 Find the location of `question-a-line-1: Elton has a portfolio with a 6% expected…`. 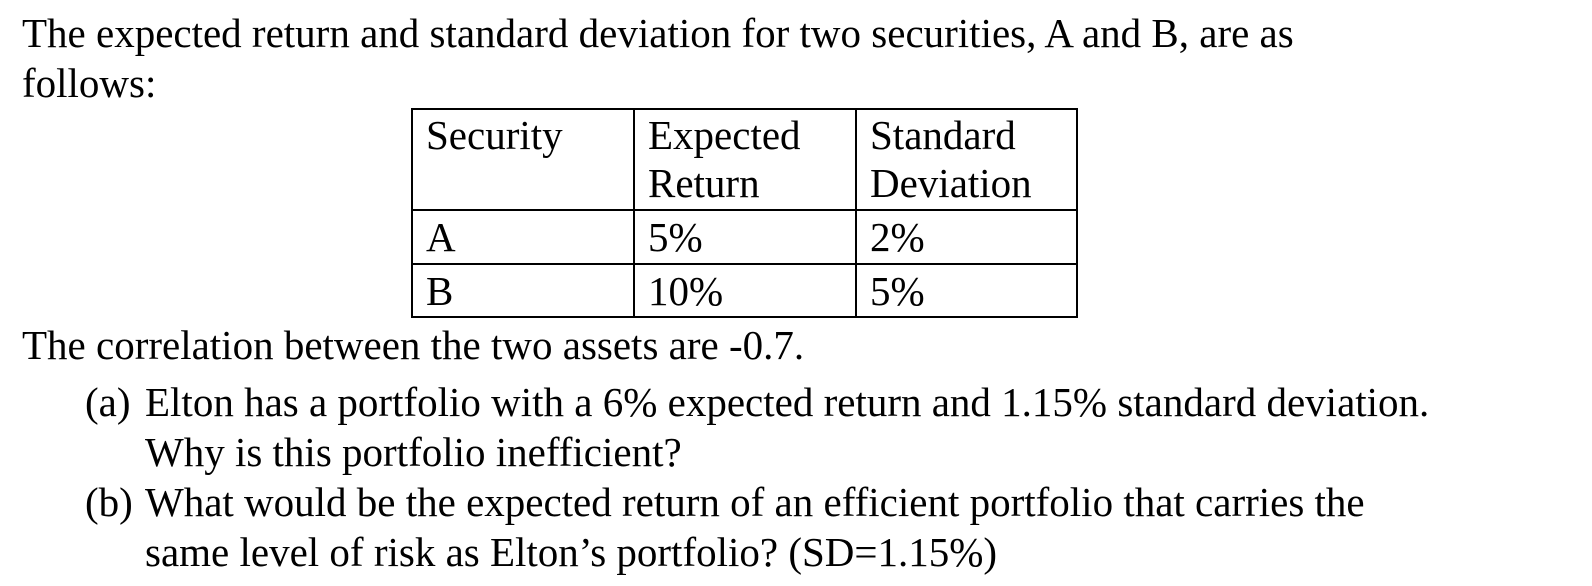

question-a-line-1: Elton has a portfolio with a 6% expected… is located at coordinates (787, 402).